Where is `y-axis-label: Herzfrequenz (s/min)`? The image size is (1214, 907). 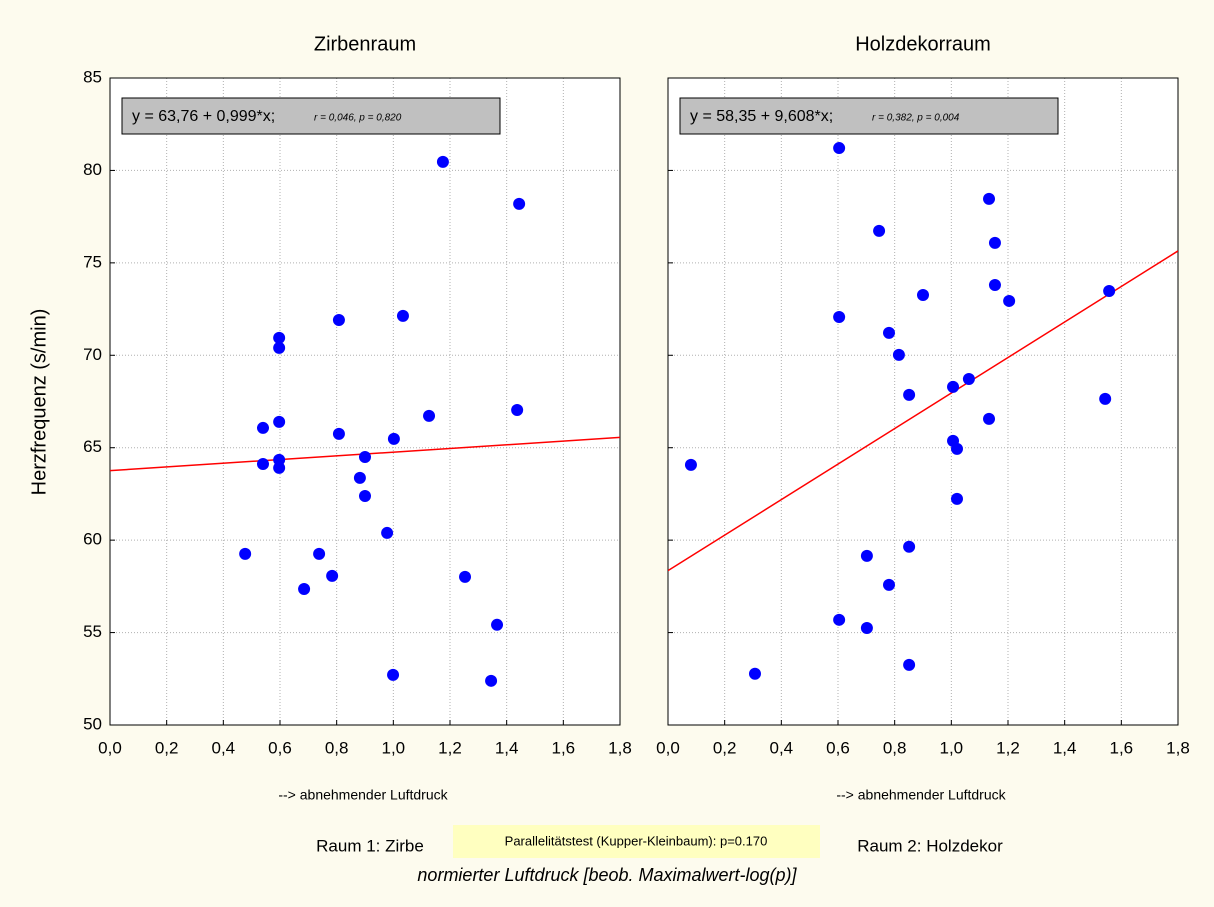
y-axis-label: Herzfrequenz (s/min) is located at coordinates (39, 402).